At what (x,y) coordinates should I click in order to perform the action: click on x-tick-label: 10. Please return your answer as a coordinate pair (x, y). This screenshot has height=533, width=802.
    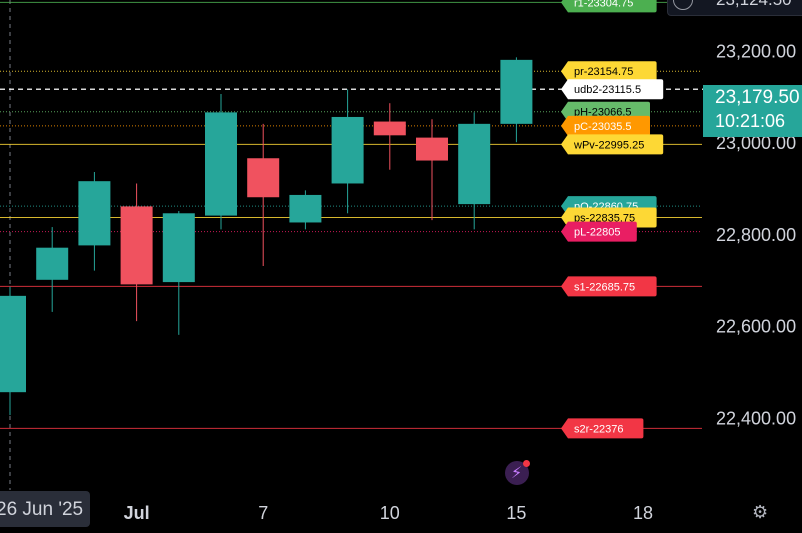
    Looking at the image, I should click on (390, 513).